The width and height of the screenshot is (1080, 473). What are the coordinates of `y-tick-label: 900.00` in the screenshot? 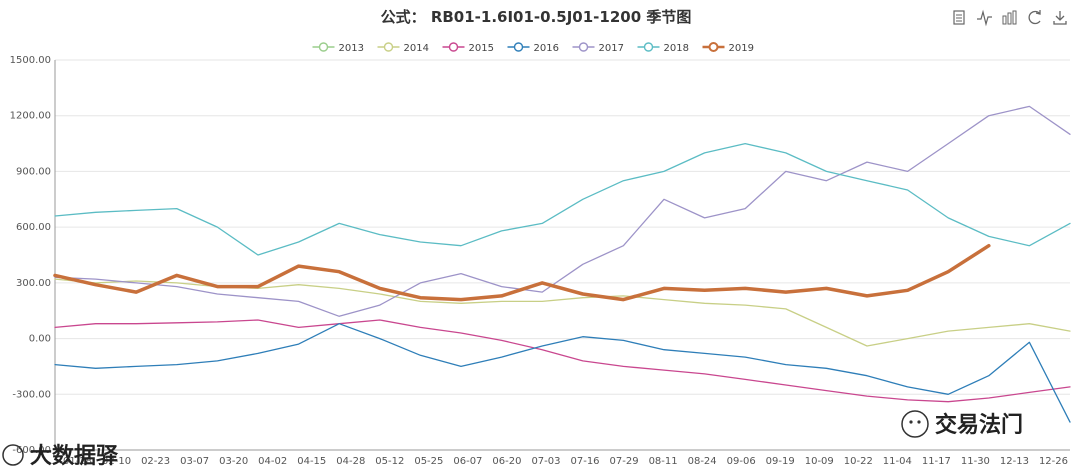 It's located at (33, 171).